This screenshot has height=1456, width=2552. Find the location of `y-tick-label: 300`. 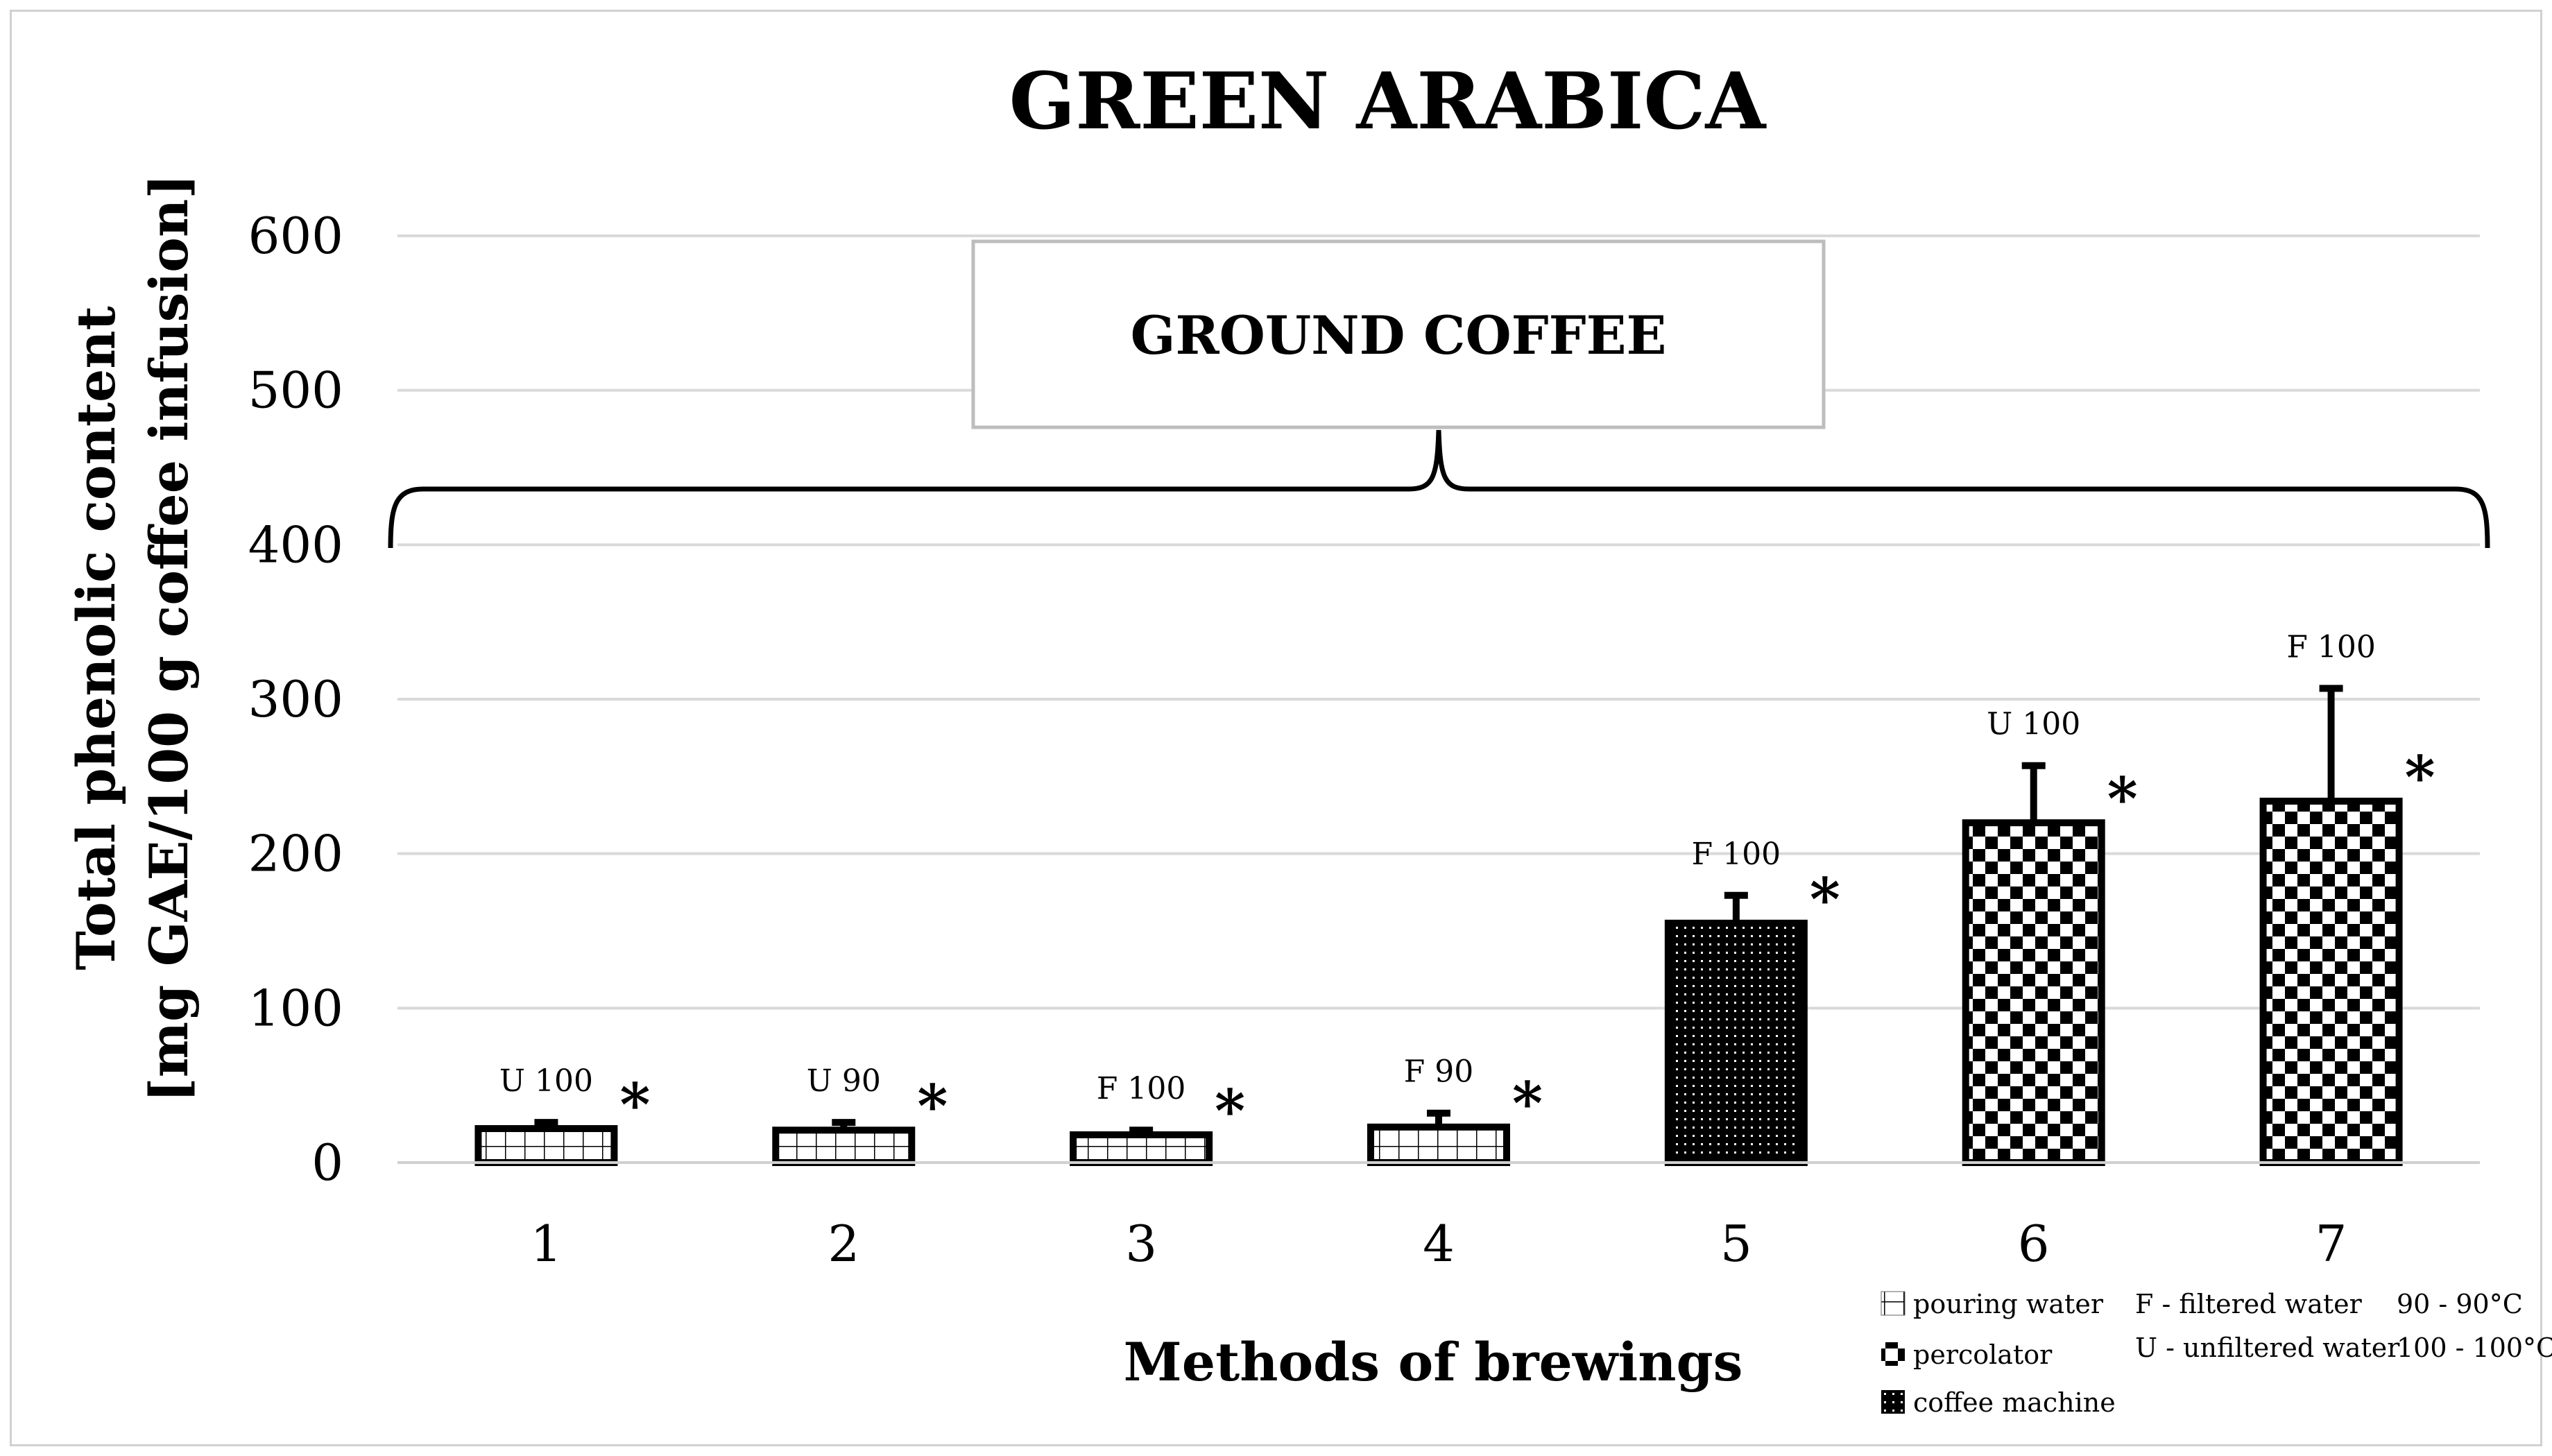

y-tick-label: 300 is located at coordinates (295, 699).